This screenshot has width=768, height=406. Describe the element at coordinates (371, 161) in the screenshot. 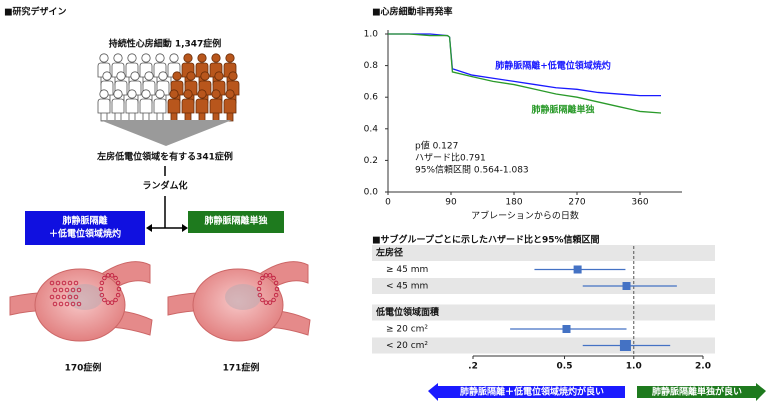

I see `y-tick-label: 0.2` at that location.